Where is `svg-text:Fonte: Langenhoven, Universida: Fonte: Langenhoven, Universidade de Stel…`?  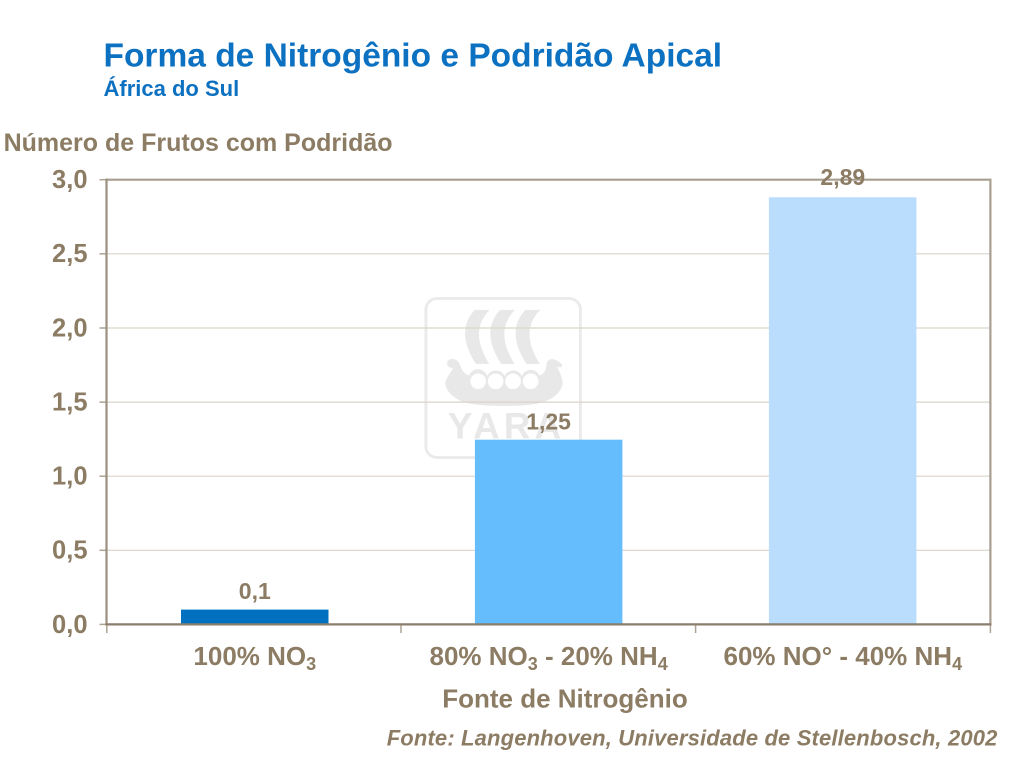
svg-text:Fonte: Langenhoven, Universida: Fonte: Langenhoven, Universidade de Stel… is located at coordinates (692, 738).